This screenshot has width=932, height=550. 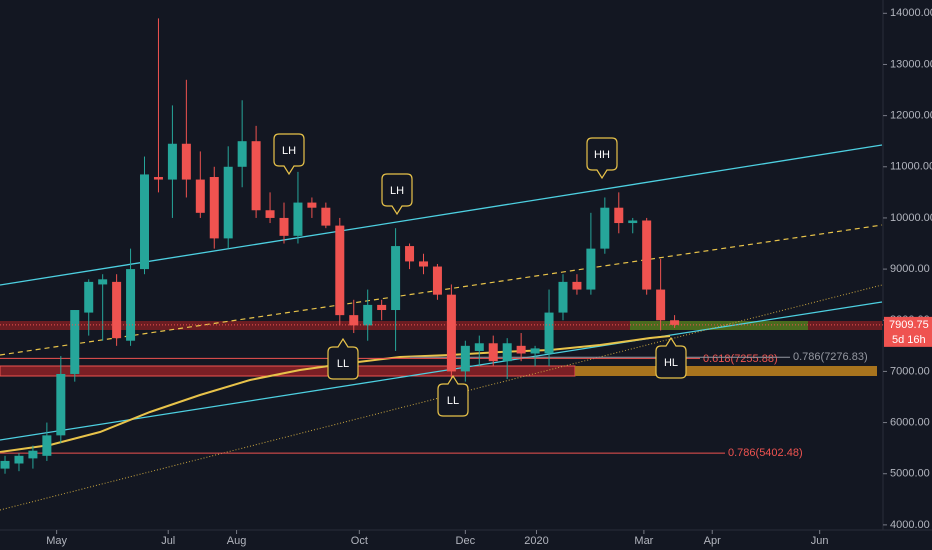 What do you see at coordinates (237, 541) in the screenshot?
I see `x-tick-label: Aug` at bounding box center [237, 541].